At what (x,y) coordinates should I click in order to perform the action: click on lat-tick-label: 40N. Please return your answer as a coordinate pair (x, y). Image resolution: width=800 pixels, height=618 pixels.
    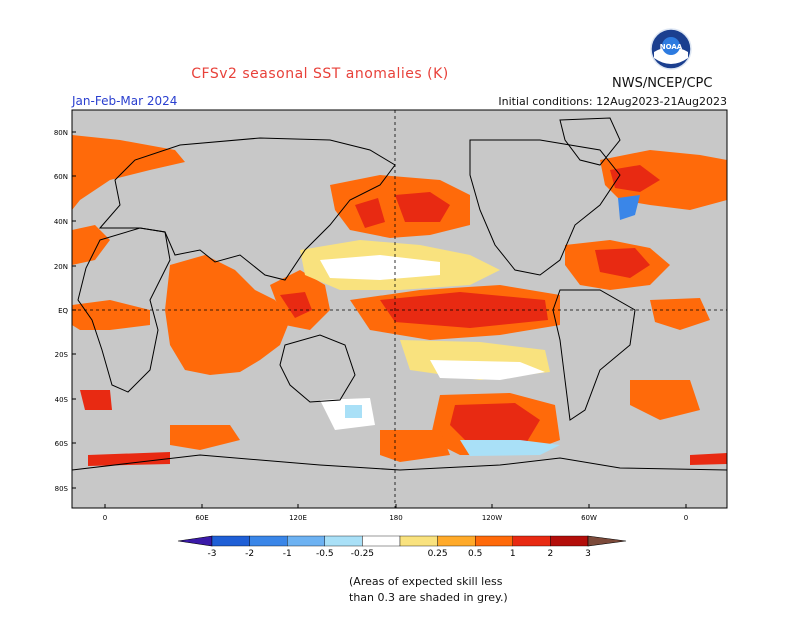
    Looking at the image, I should click on (61, 222).